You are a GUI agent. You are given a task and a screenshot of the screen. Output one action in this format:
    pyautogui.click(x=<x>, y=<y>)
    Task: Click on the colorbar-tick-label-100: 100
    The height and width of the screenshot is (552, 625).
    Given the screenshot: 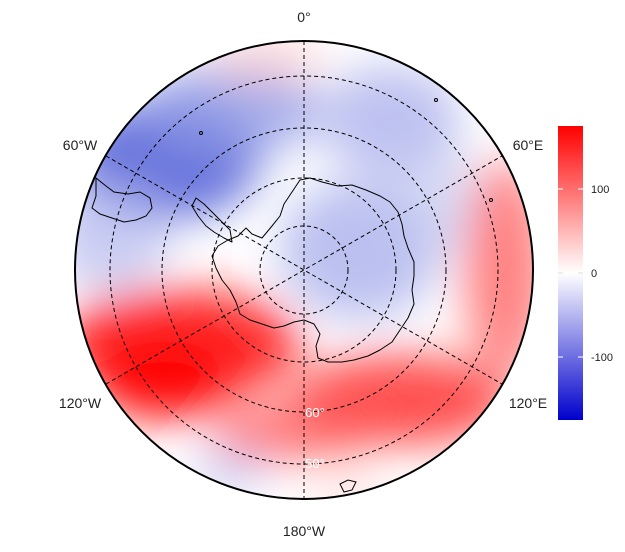 What is the action you would take?
    pyautogui.click(x=600, y=190)
    